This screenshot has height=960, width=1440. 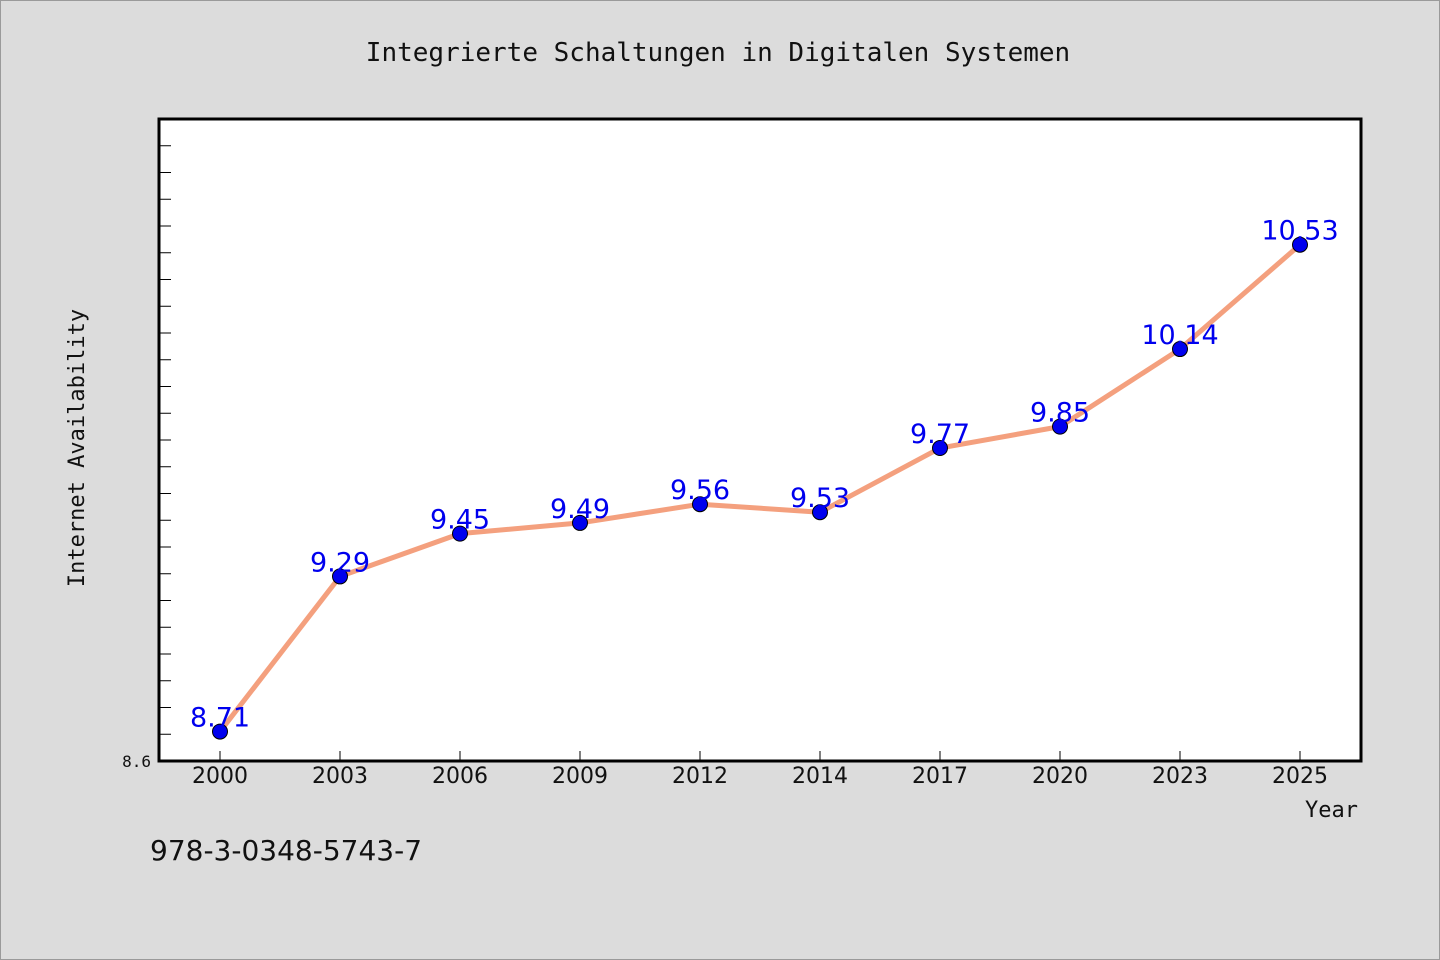 I want to click on data-label: 8.71, so click(x=220, y=718).